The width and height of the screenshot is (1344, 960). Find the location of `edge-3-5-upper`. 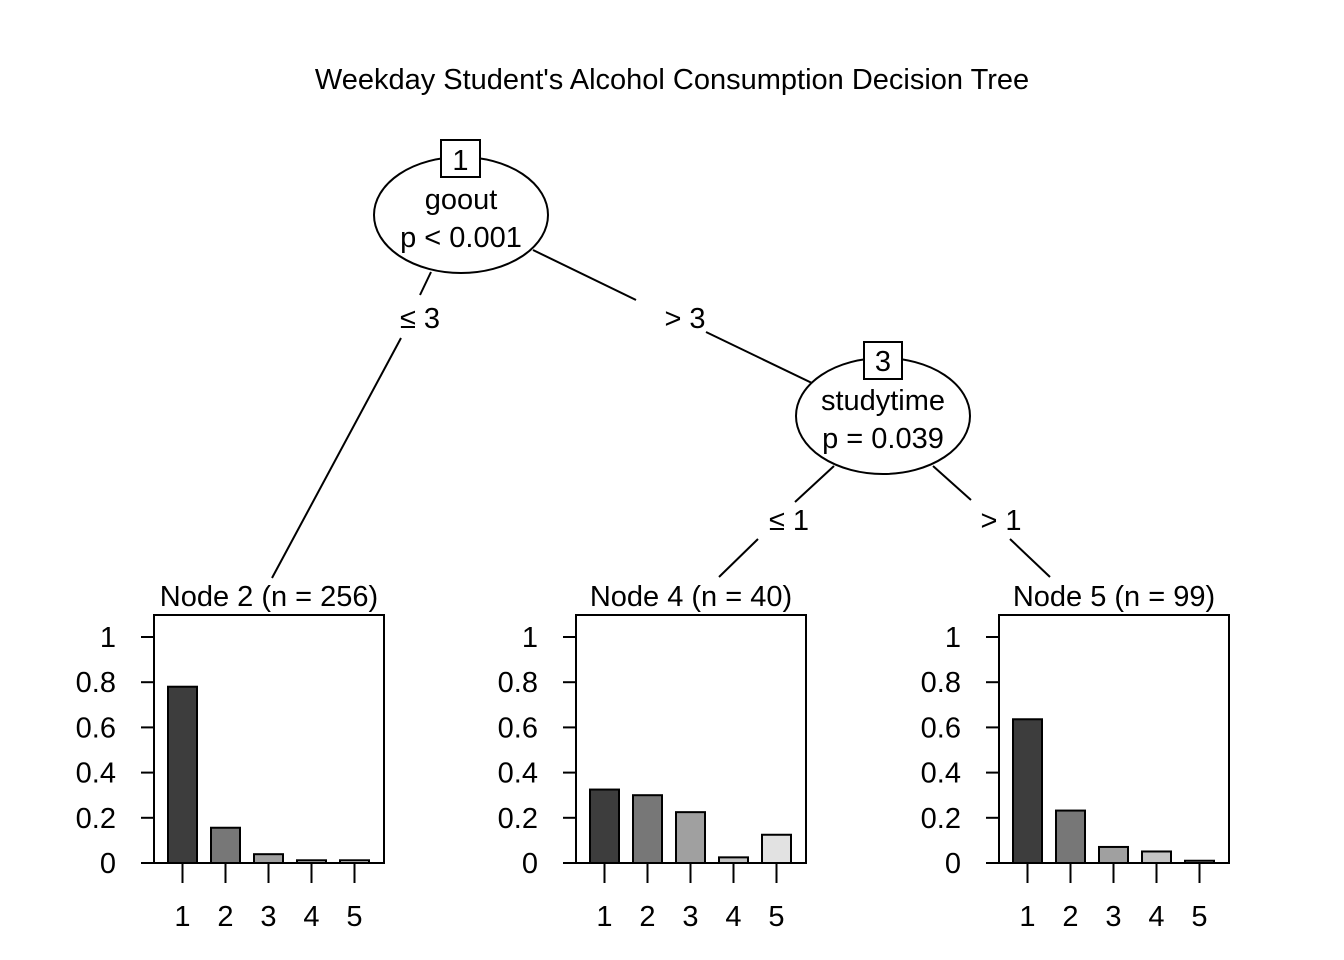

edge-3-5-upper is located at coordinates (952, 483).